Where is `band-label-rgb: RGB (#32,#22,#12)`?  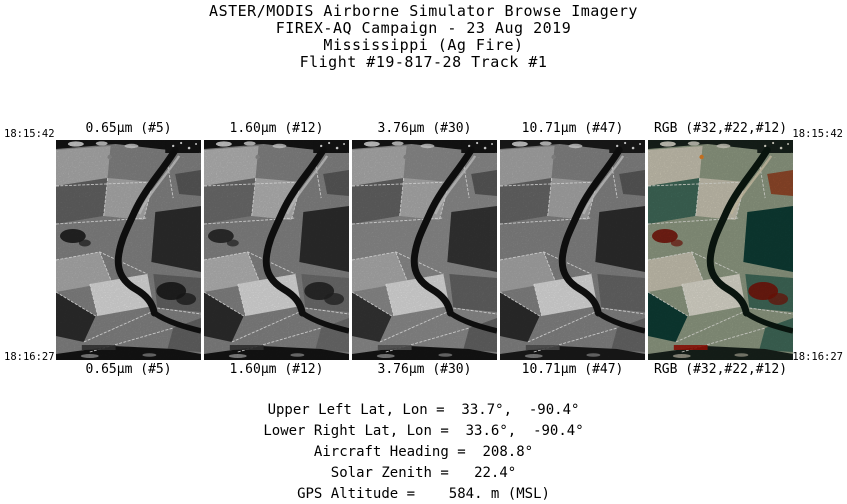 band-label-rgb: RGB (#32,#22,#12) is located at coordinates (720, 128).